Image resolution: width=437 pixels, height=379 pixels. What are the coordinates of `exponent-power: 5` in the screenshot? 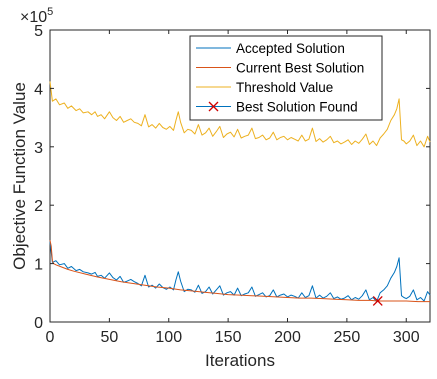 It's located at (50, 12).